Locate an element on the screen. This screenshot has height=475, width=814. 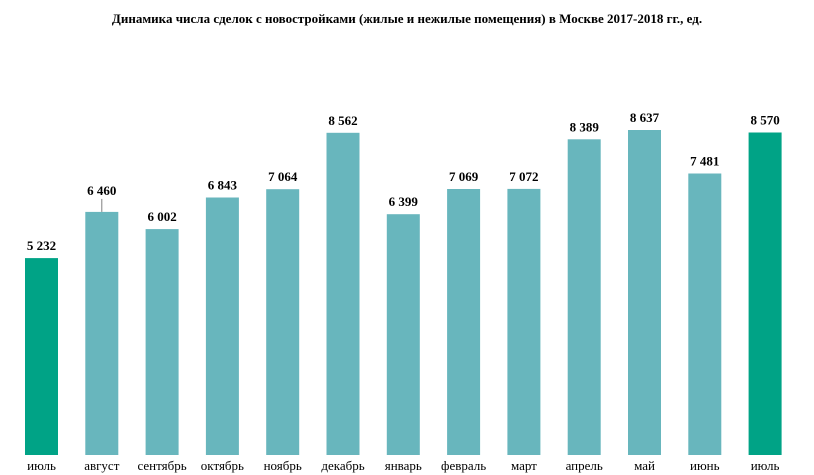
value-label-5: 8 562 is located at coordinates (342, 120).